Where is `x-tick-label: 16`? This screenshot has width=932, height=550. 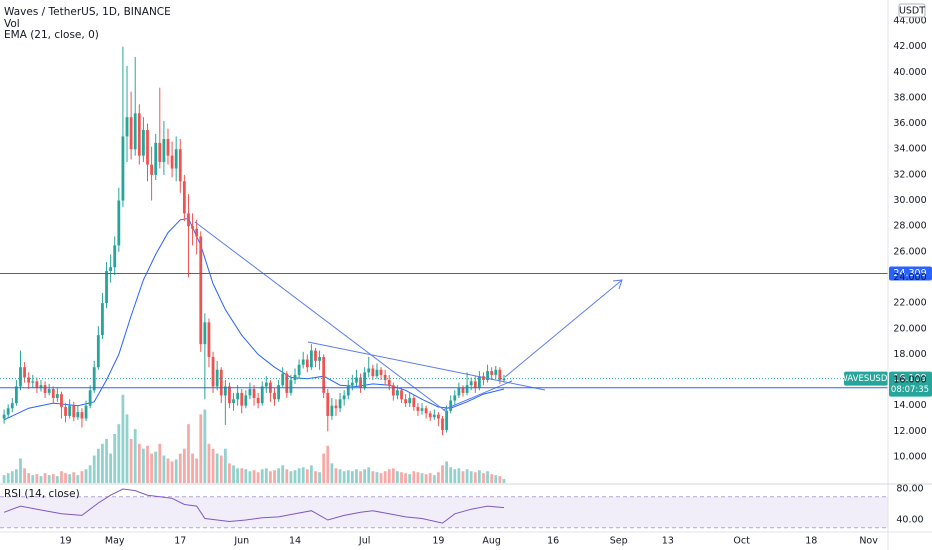
x-tick-label: 16 is located at coordinates (553, 541).